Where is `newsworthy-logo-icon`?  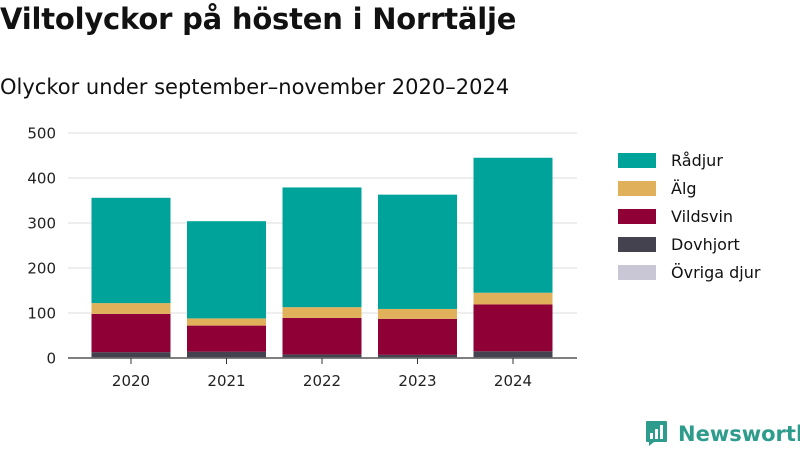 newsworthy-logo-icon is located at coordinates (656, 433).